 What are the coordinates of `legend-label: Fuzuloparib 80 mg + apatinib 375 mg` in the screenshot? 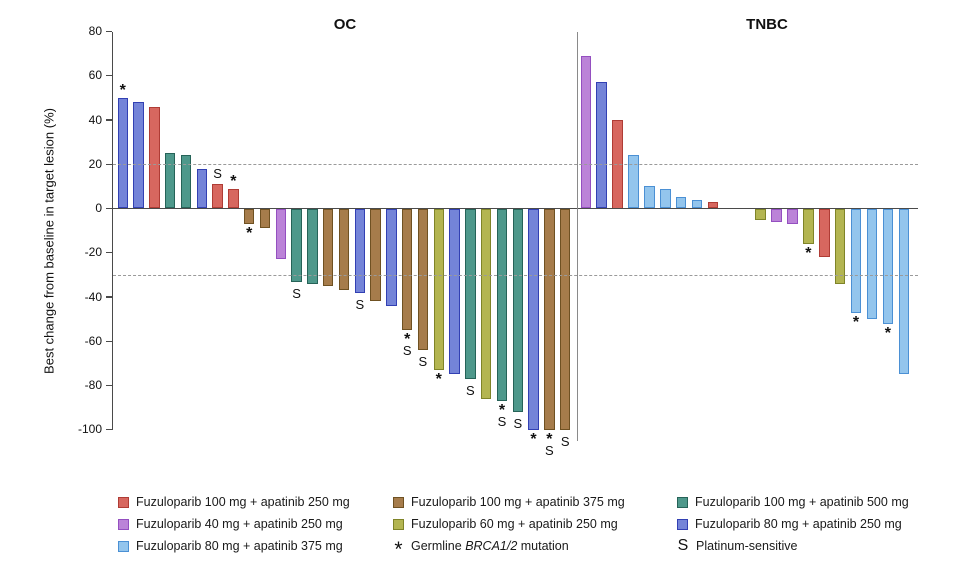 It's located at (239, 546).